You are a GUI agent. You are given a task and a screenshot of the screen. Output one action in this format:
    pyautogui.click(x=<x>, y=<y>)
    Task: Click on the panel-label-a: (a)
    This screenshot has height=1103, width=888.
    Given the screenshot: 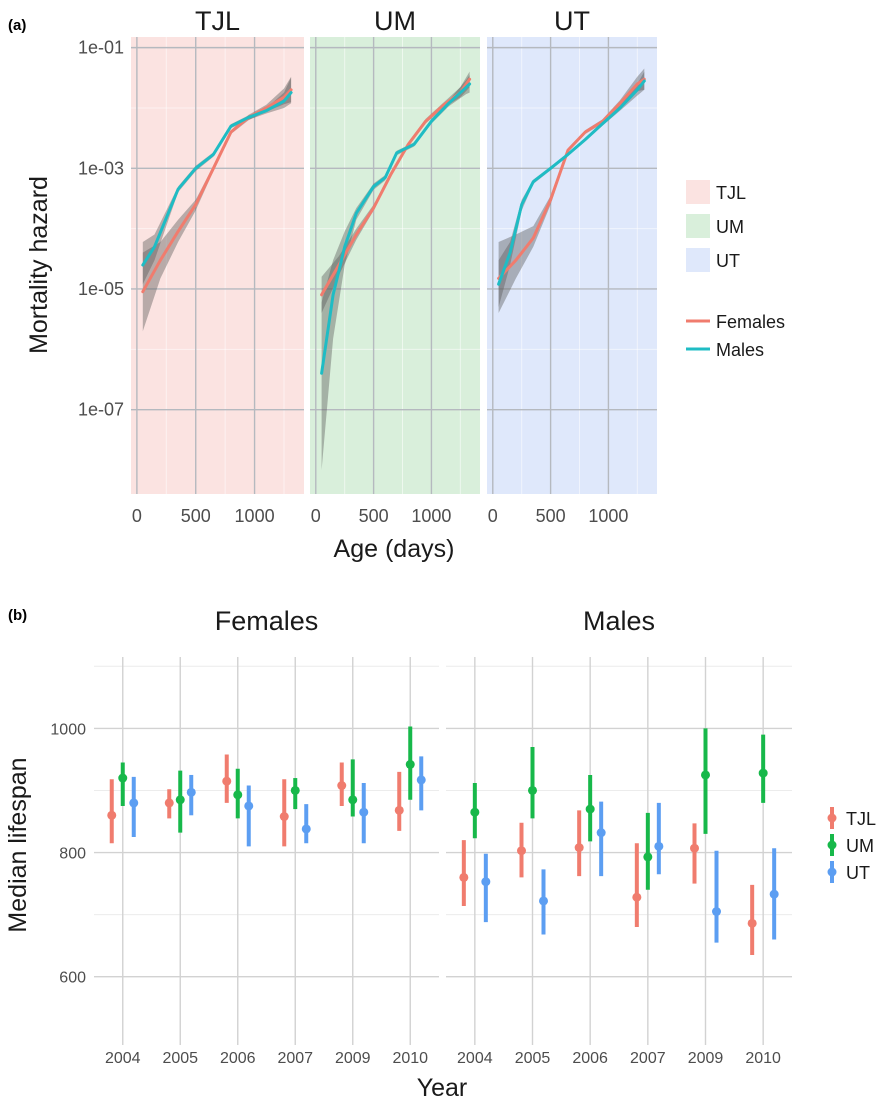 What is the action you would take?
    pyautogui.click(x=17, y=25)
    